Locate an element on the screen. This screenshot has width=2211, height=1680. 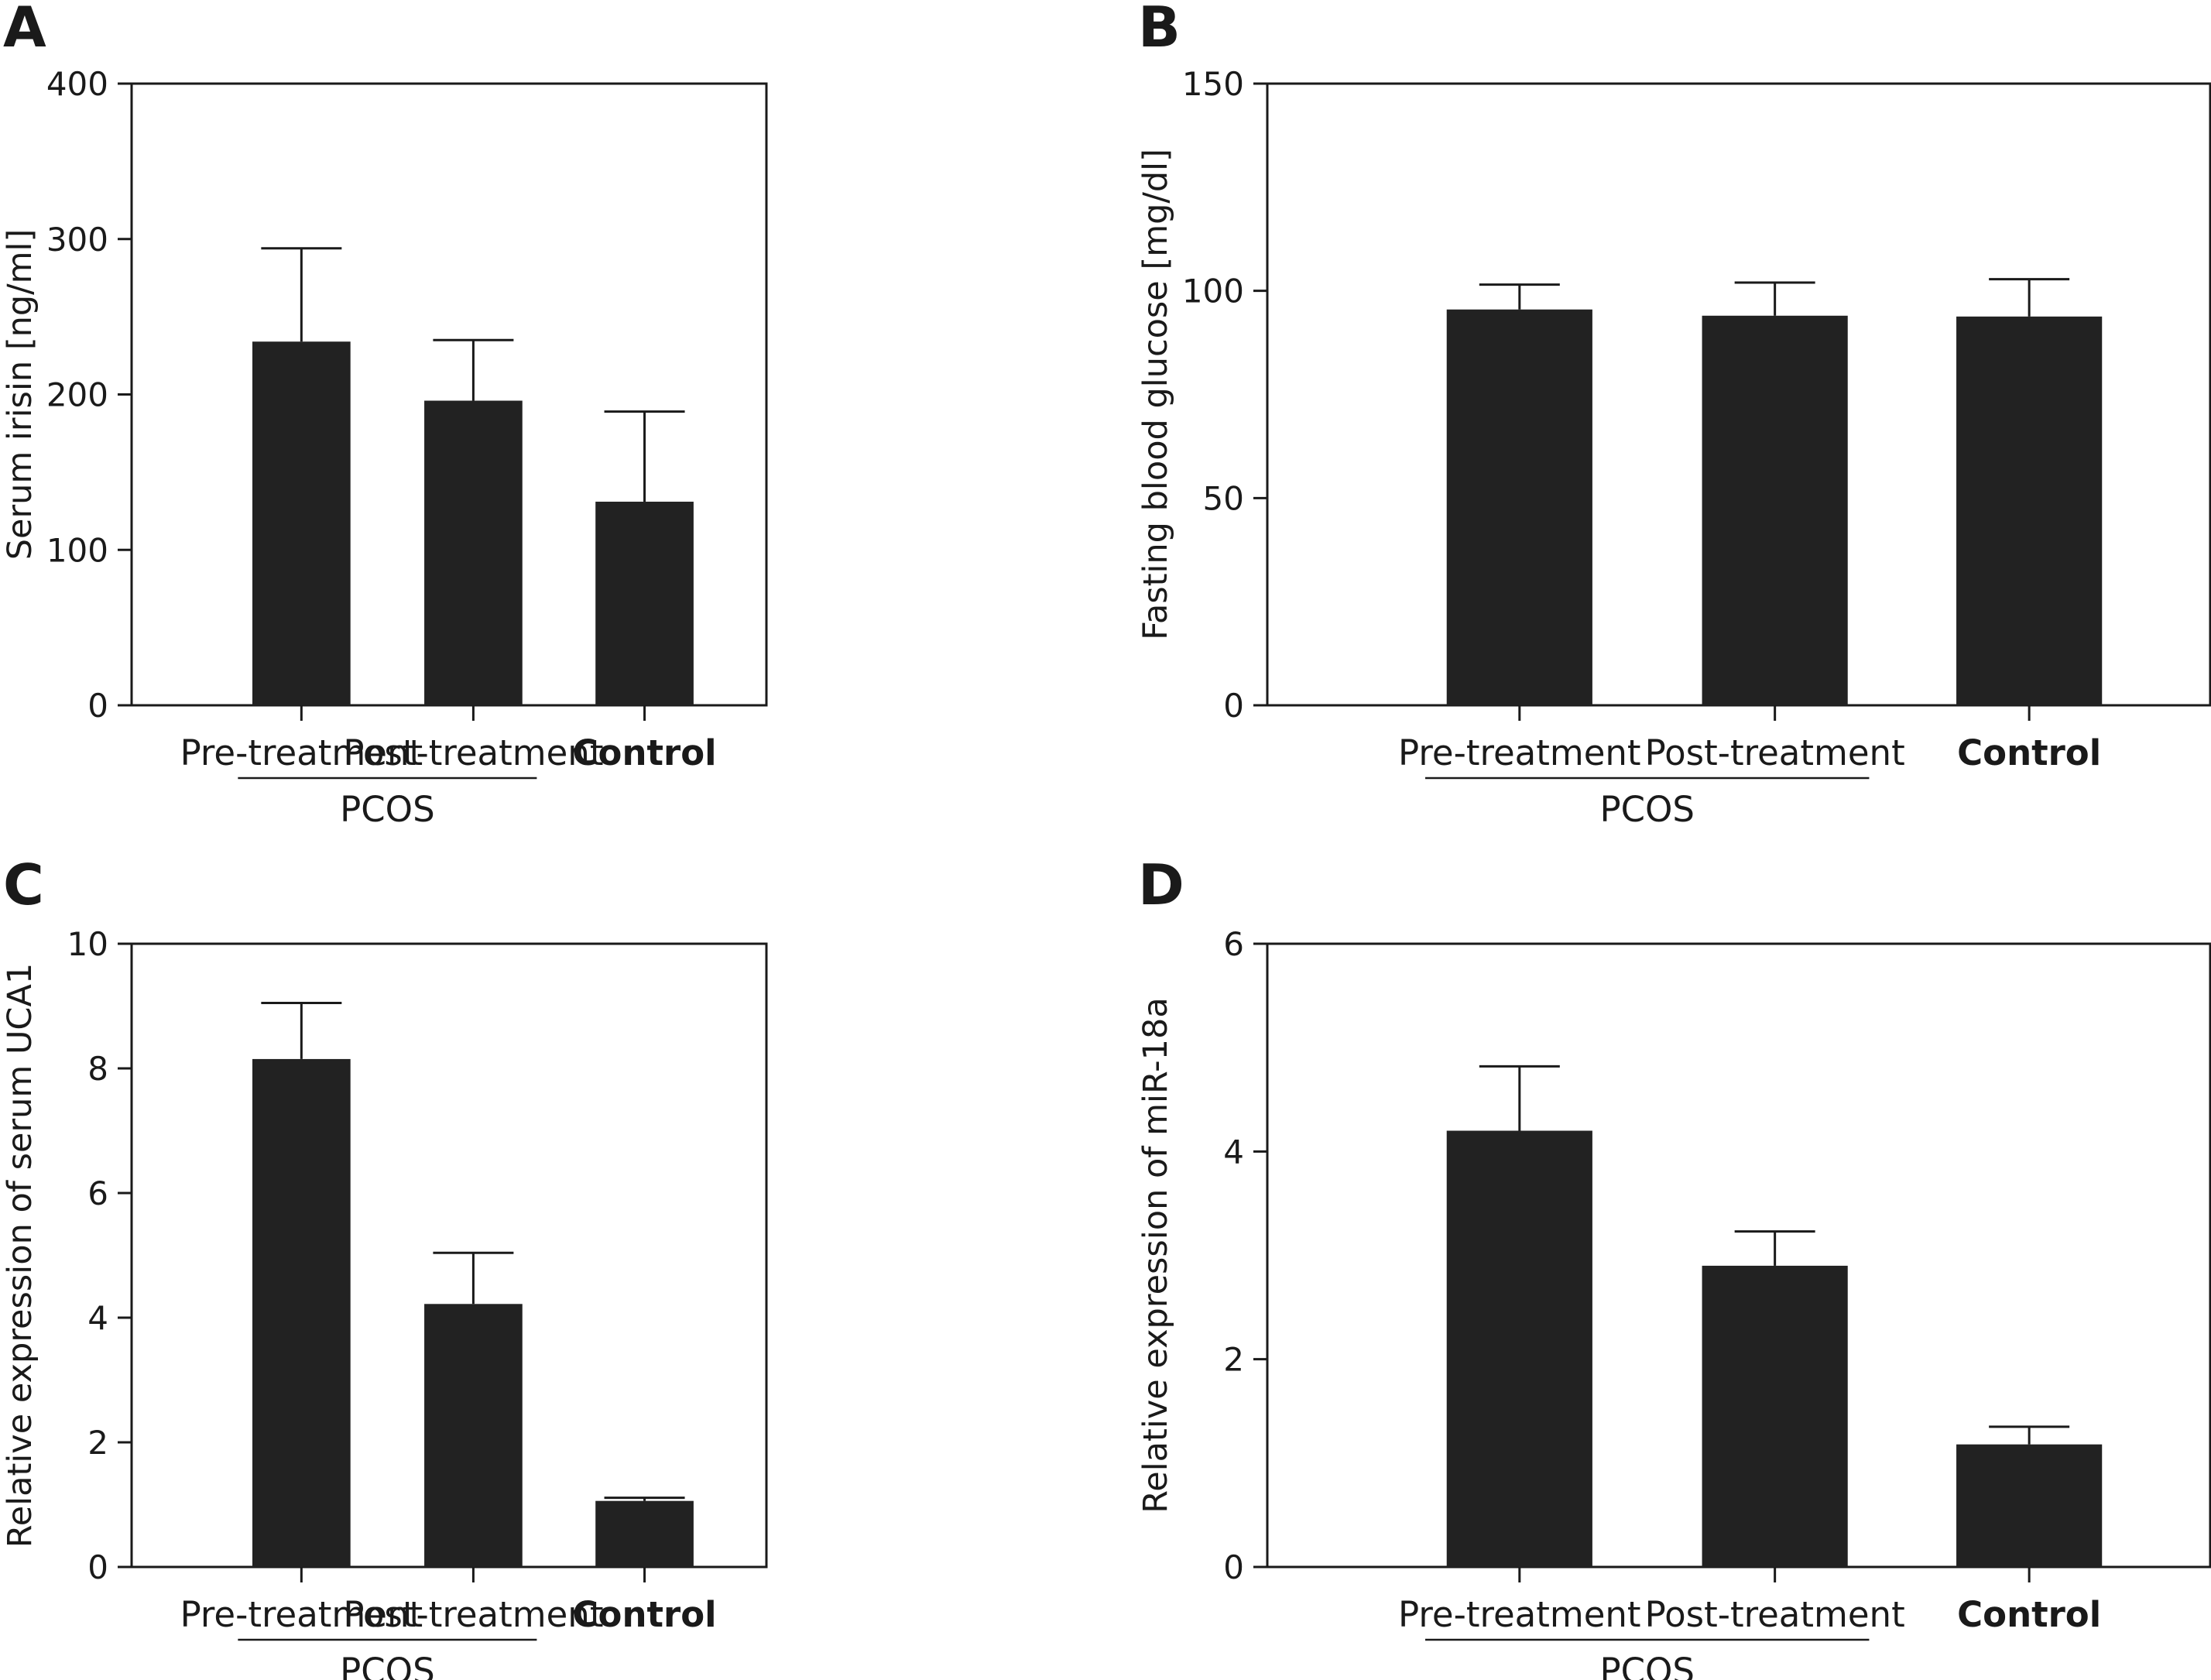
y-axis-label: Relative expression of miR-18a is located at coordinates (1155, 1255).